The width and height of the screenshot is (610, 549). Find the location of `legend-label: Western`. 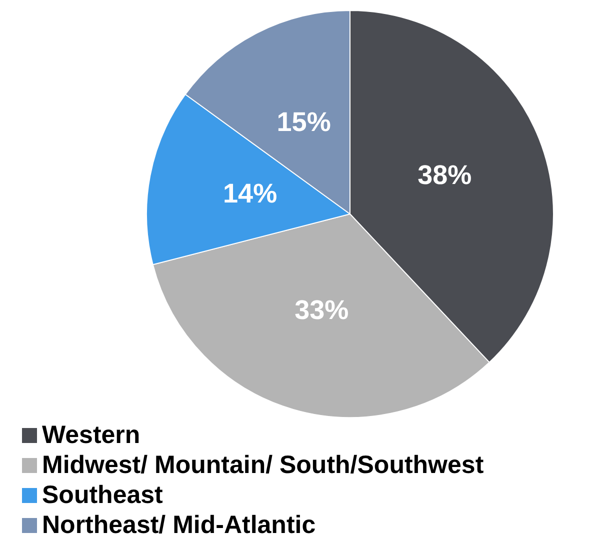

legend-label: Western is located at coordinates (91, 435).